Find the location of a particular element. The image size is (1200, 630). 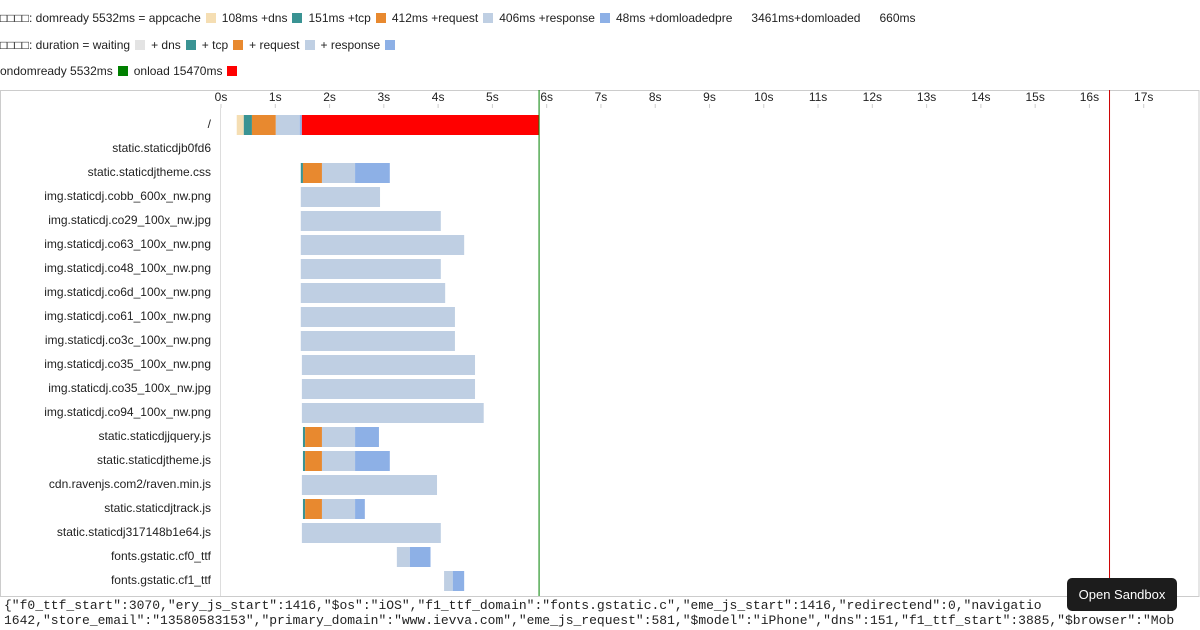

resource-name: img.staticdj.co6d_100x_nw.png is located at coordinates (127, 292).